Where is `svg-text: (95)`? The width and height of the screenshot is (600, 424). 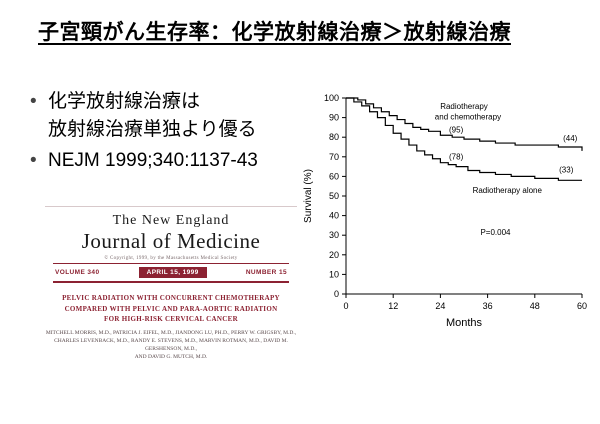
svg-text: (95) is located at coordinates (456, 129).